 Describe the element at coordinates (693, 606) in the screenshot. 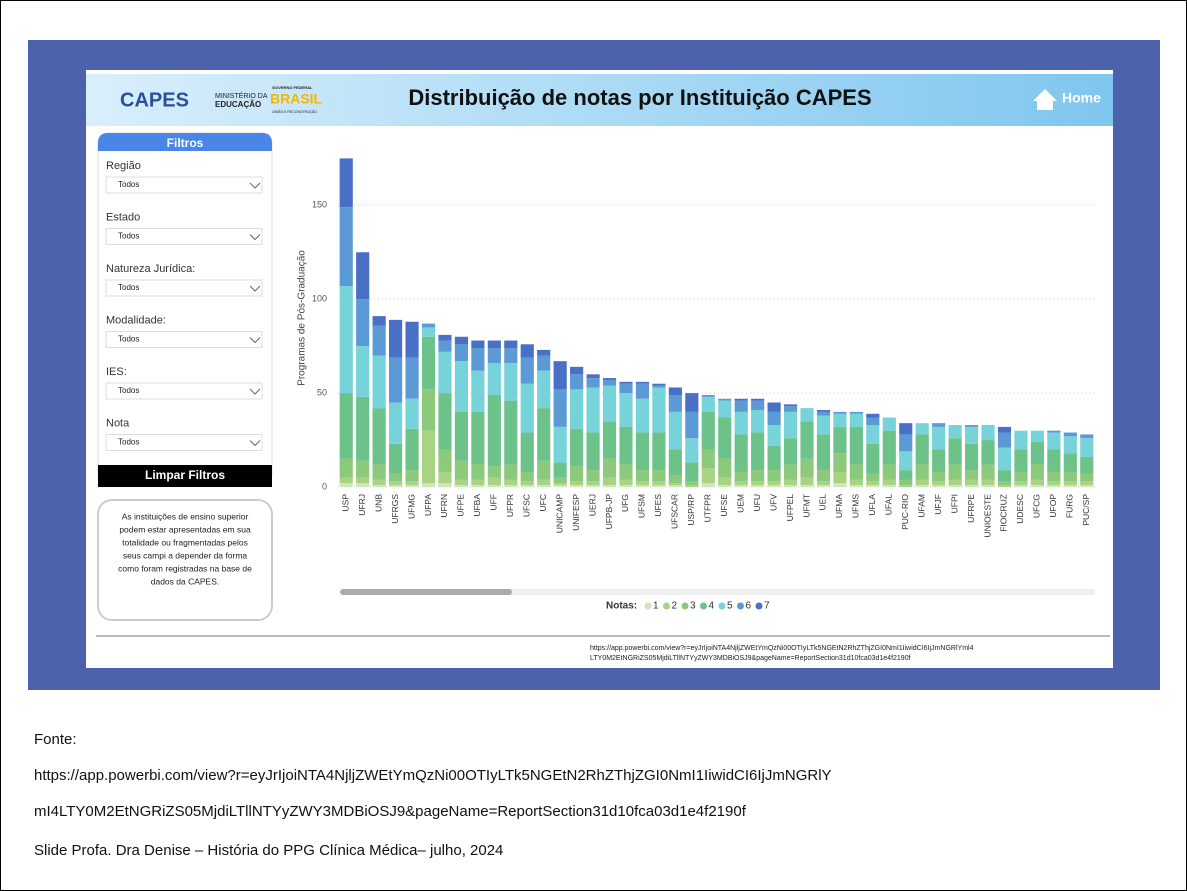

I see `legend-label: 3` at that location.